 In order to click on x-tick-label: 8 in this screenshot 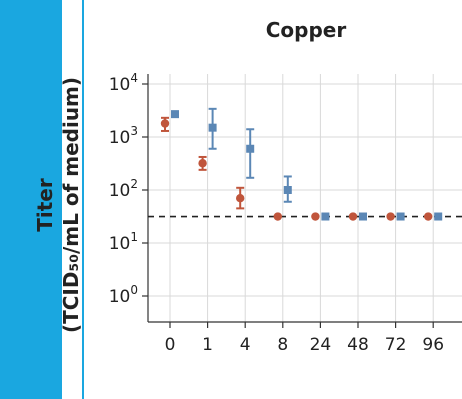, I will do `click(282, 345)`.